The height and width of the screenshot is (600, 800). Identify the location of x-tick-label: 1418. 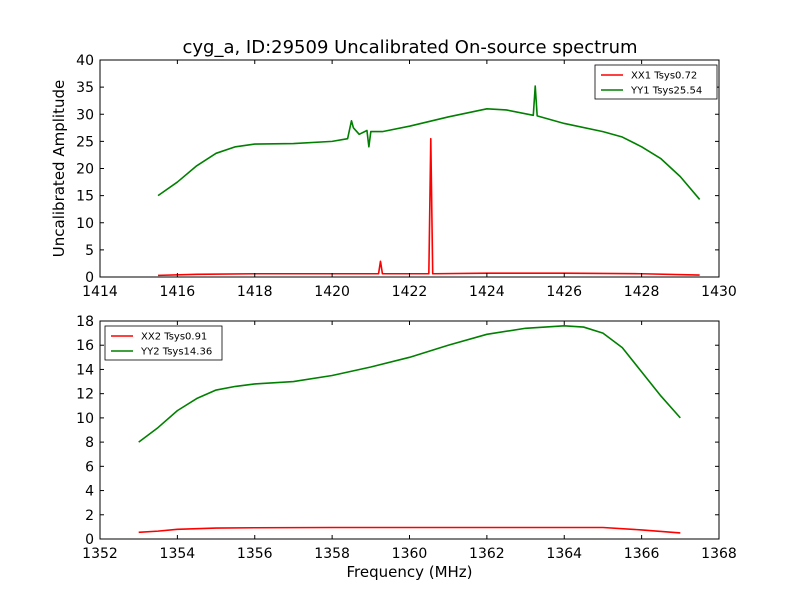
(255, 292).